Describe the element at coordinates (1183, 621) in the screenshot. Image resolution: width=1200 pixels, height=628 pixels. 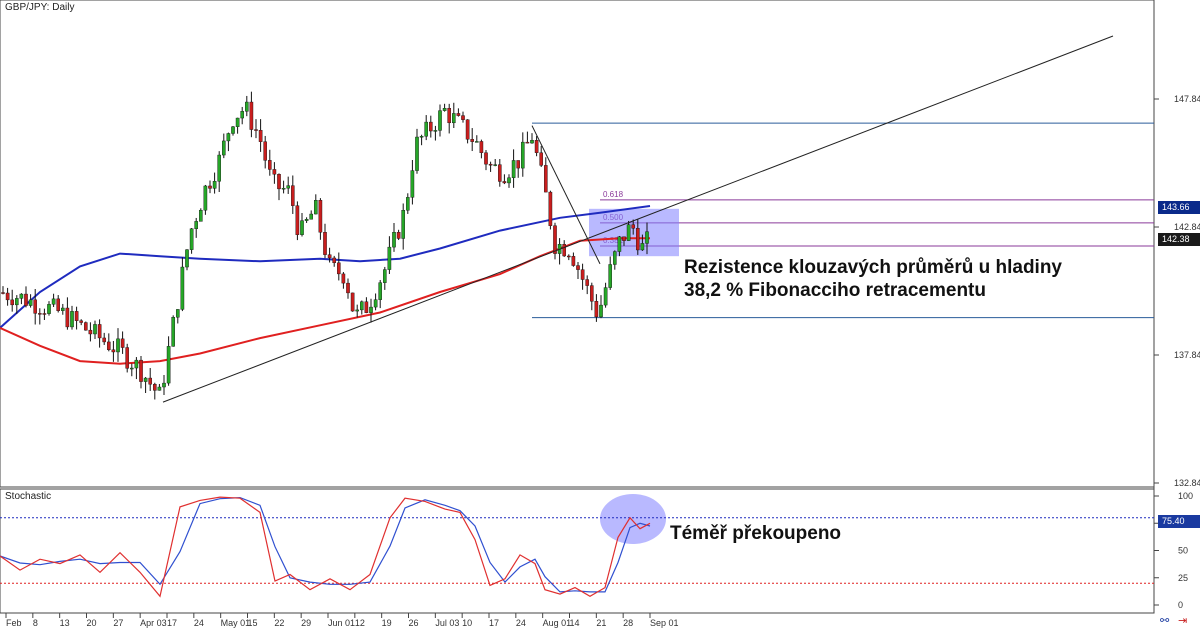
I see `arrow-icon: ⇥` at that location.